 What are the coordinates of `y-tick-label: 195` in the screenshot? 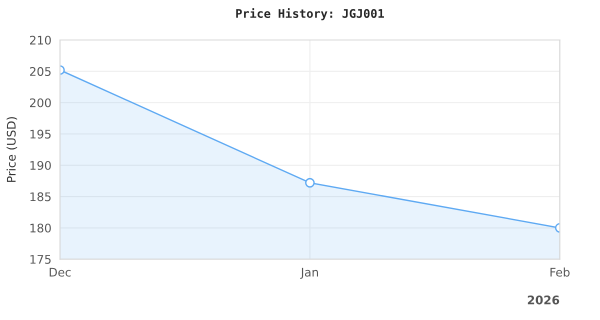 It's located at (40, 134).